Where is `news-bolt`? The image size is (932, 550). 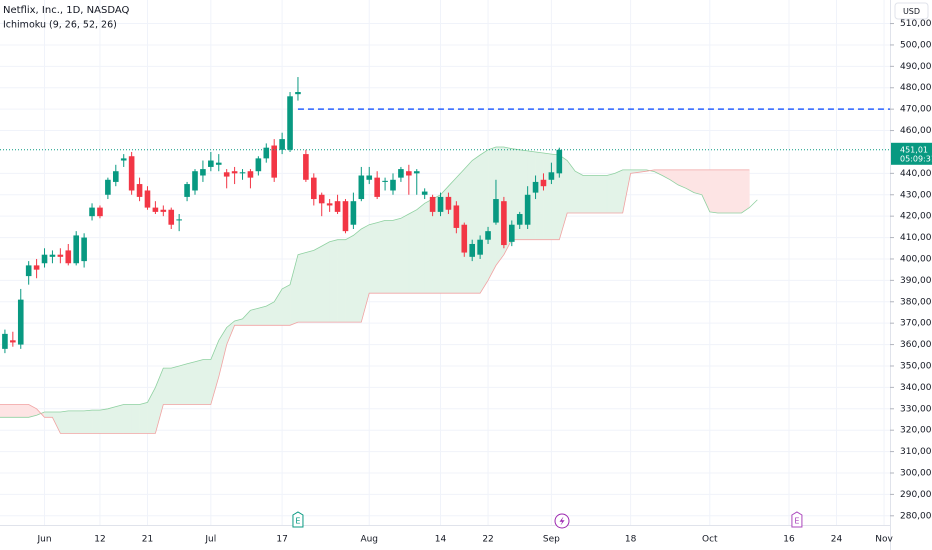 news-bolt is located at coordinates (562, 521).